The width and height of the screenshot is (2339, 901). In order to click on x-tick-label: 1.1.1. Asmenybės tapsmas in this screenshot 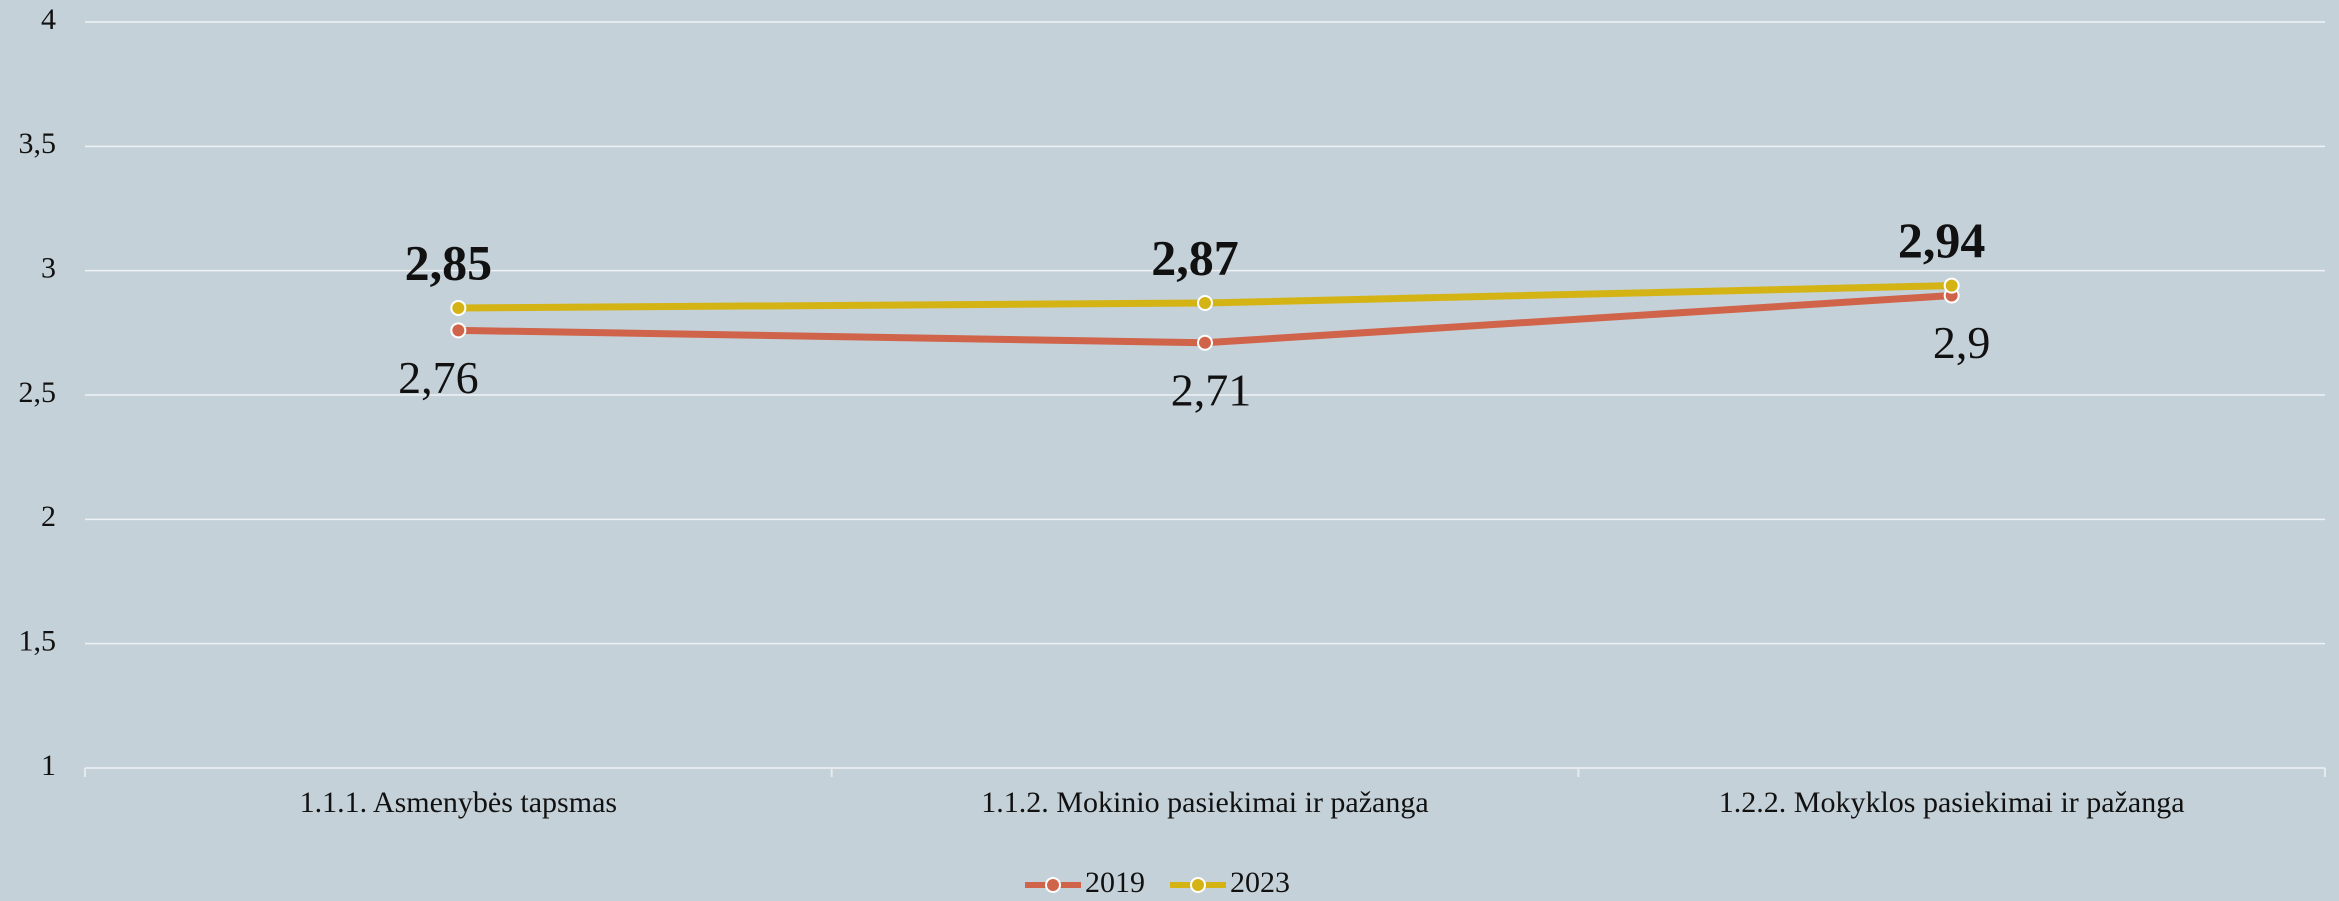, I will do `click(458, 802)`.